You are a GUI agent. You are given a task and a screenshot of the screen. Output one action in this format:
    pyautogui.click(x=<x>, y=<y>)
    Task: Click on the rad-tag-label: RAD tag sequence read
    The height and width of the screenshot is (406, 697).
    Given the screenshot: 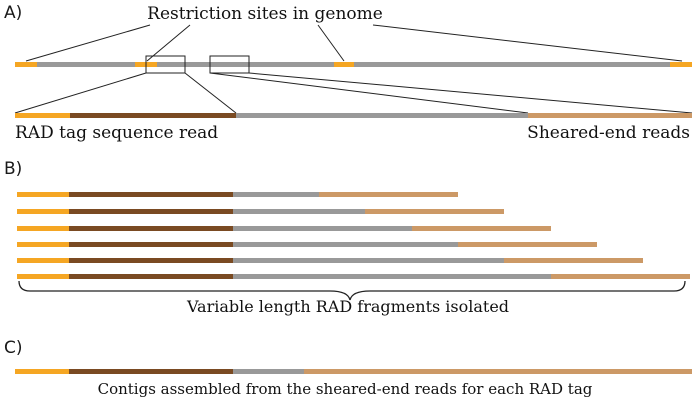 What is the action you would take?
    pyautogui.click(x=116, y=133)
    